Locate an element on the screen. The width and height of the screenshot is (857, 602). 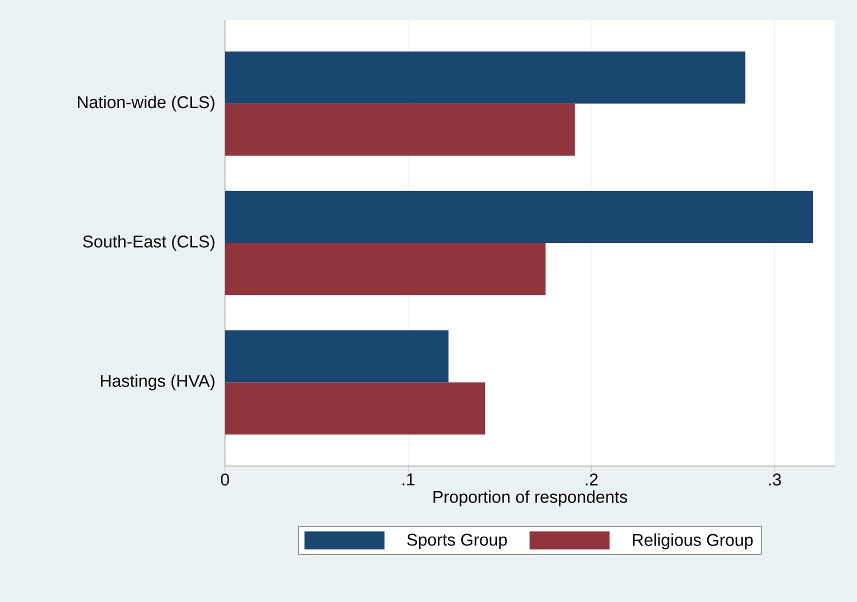
x-tick-label: .3 is located at coordinates (775, 480).